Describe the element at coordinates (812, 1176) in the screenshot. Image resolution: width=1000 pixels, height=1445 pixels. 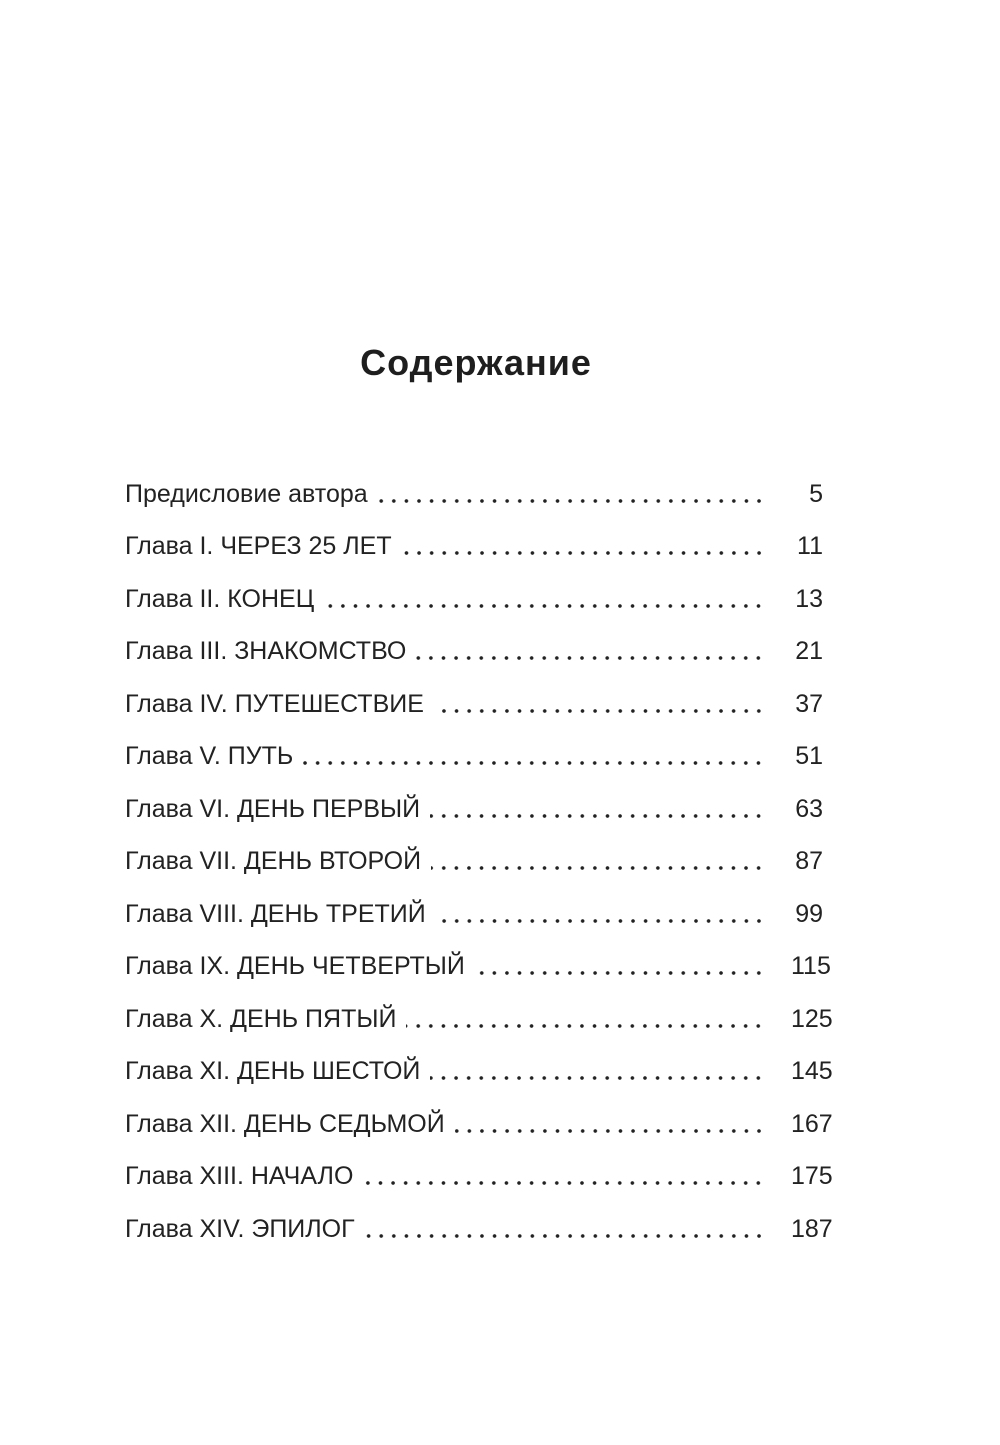
I see `toc-entry-page: 175` at that location.